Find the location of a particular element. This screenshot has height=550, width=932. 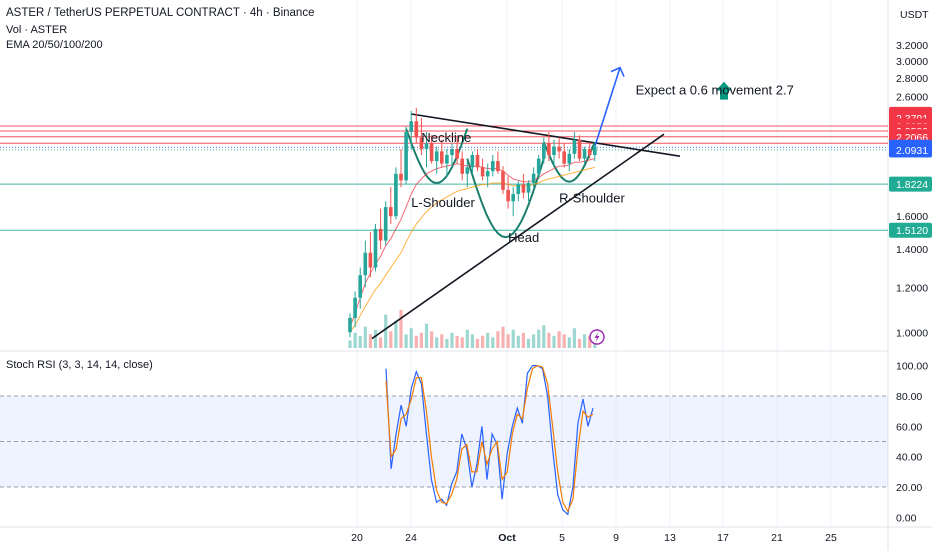

annotation-text: R-Shoulder is located at coordinates (592, 198).